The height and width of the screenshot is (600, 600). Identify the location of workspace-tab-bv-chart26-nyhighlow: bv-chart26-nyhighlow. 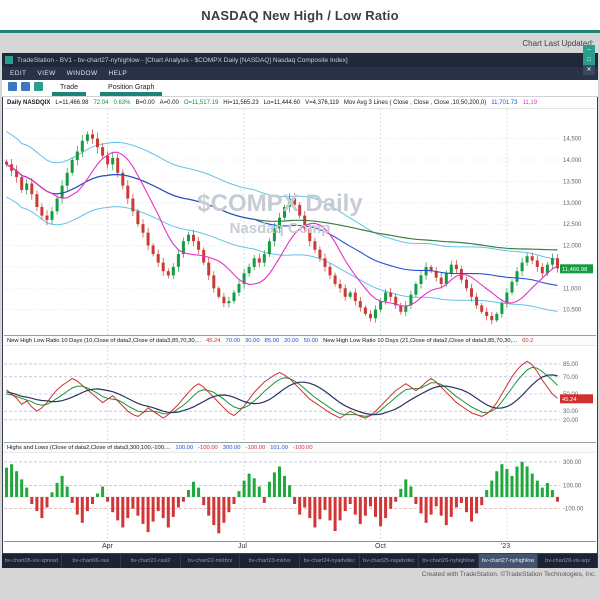
(449, 561).